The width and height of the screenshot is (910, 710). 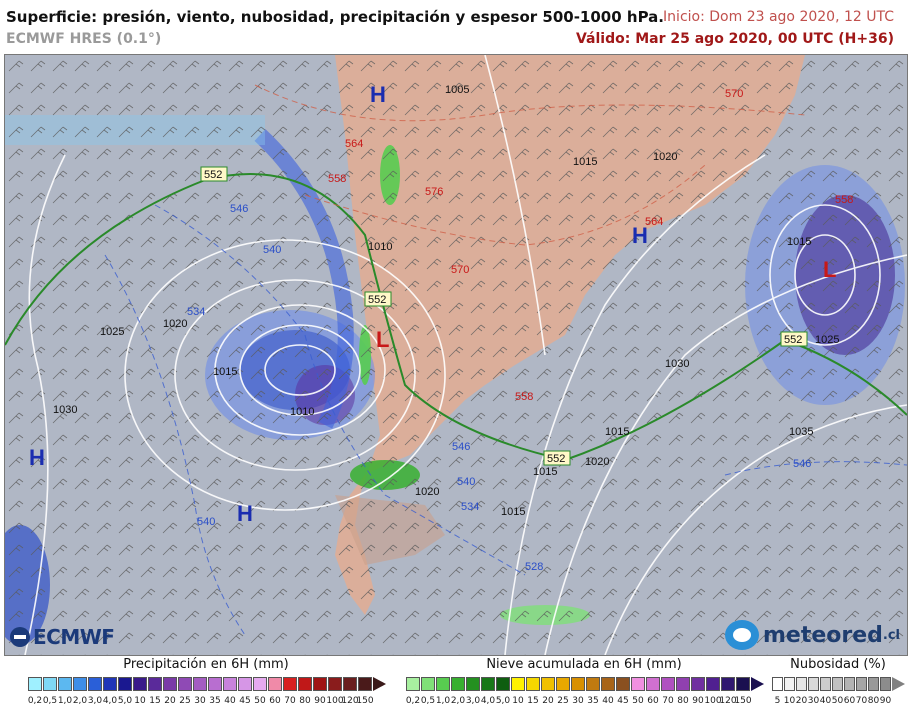 I want to click on isobar-label: 1025, so click(x=827, y=340).